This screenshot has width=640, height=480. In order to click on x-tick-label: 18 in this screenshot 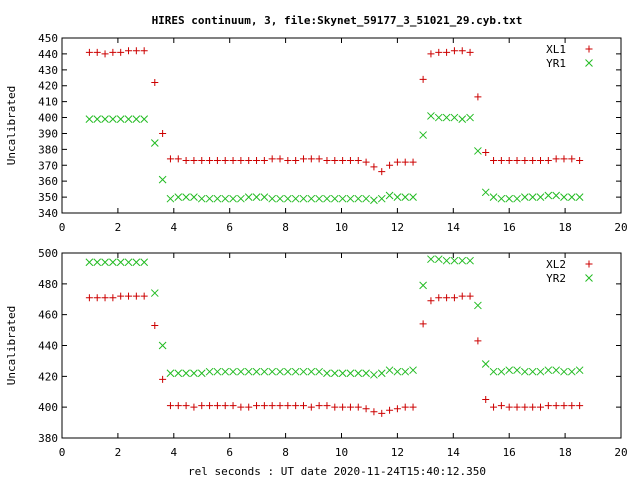, I will do `click(564, 227)`.